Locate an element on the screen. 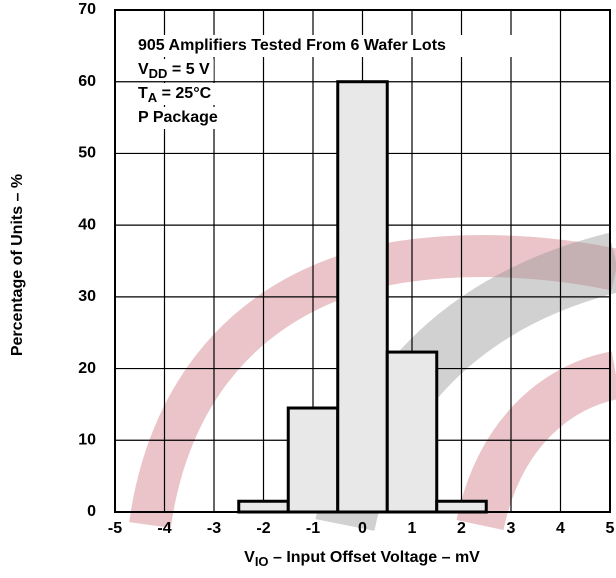 This screenshot has width=616, height=578. x-axis-label-subscript: IO is located at coordinates (262, 561).